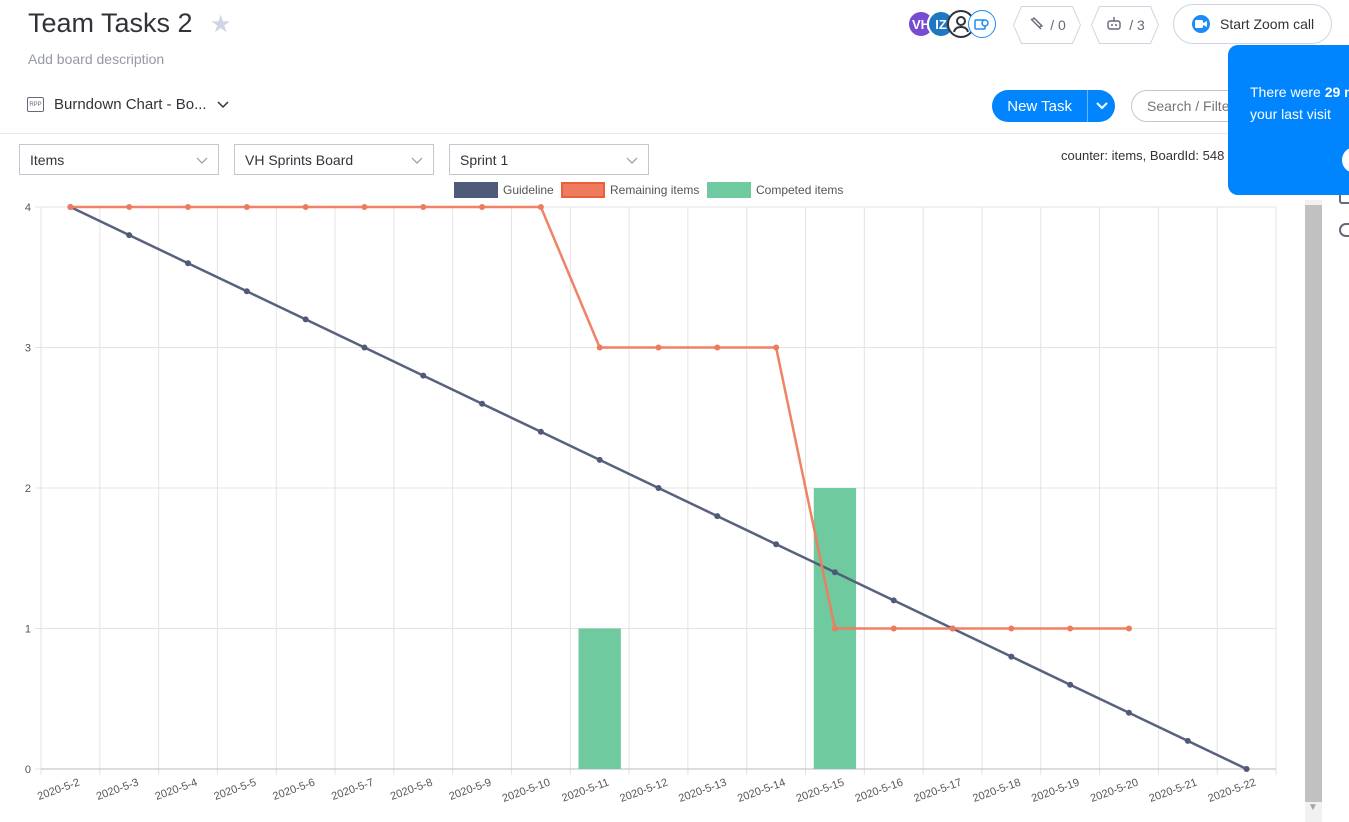  I want to click on scrollbar-thumb, so click(1313, 503).